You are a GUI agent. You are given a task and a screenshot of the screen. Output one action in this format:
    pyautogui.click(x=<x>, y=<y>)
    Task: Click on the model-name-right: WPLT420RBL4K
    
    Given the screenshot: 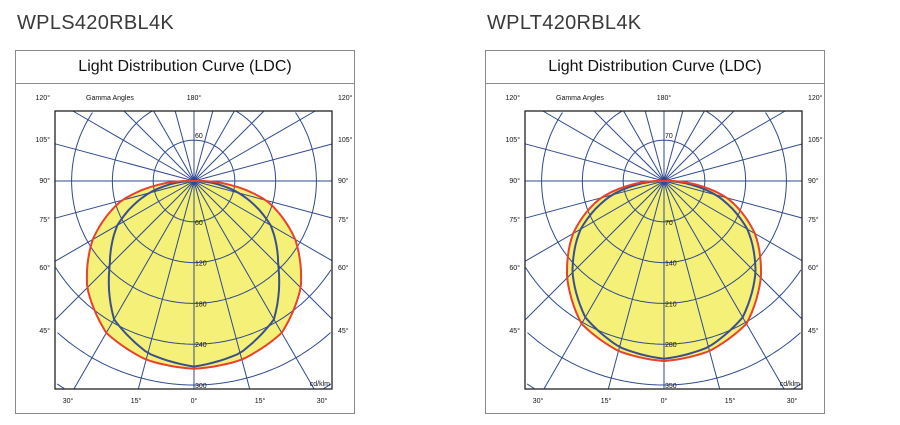 What is the action you would take?
    pyautogui.click(x=564, y=23)
    